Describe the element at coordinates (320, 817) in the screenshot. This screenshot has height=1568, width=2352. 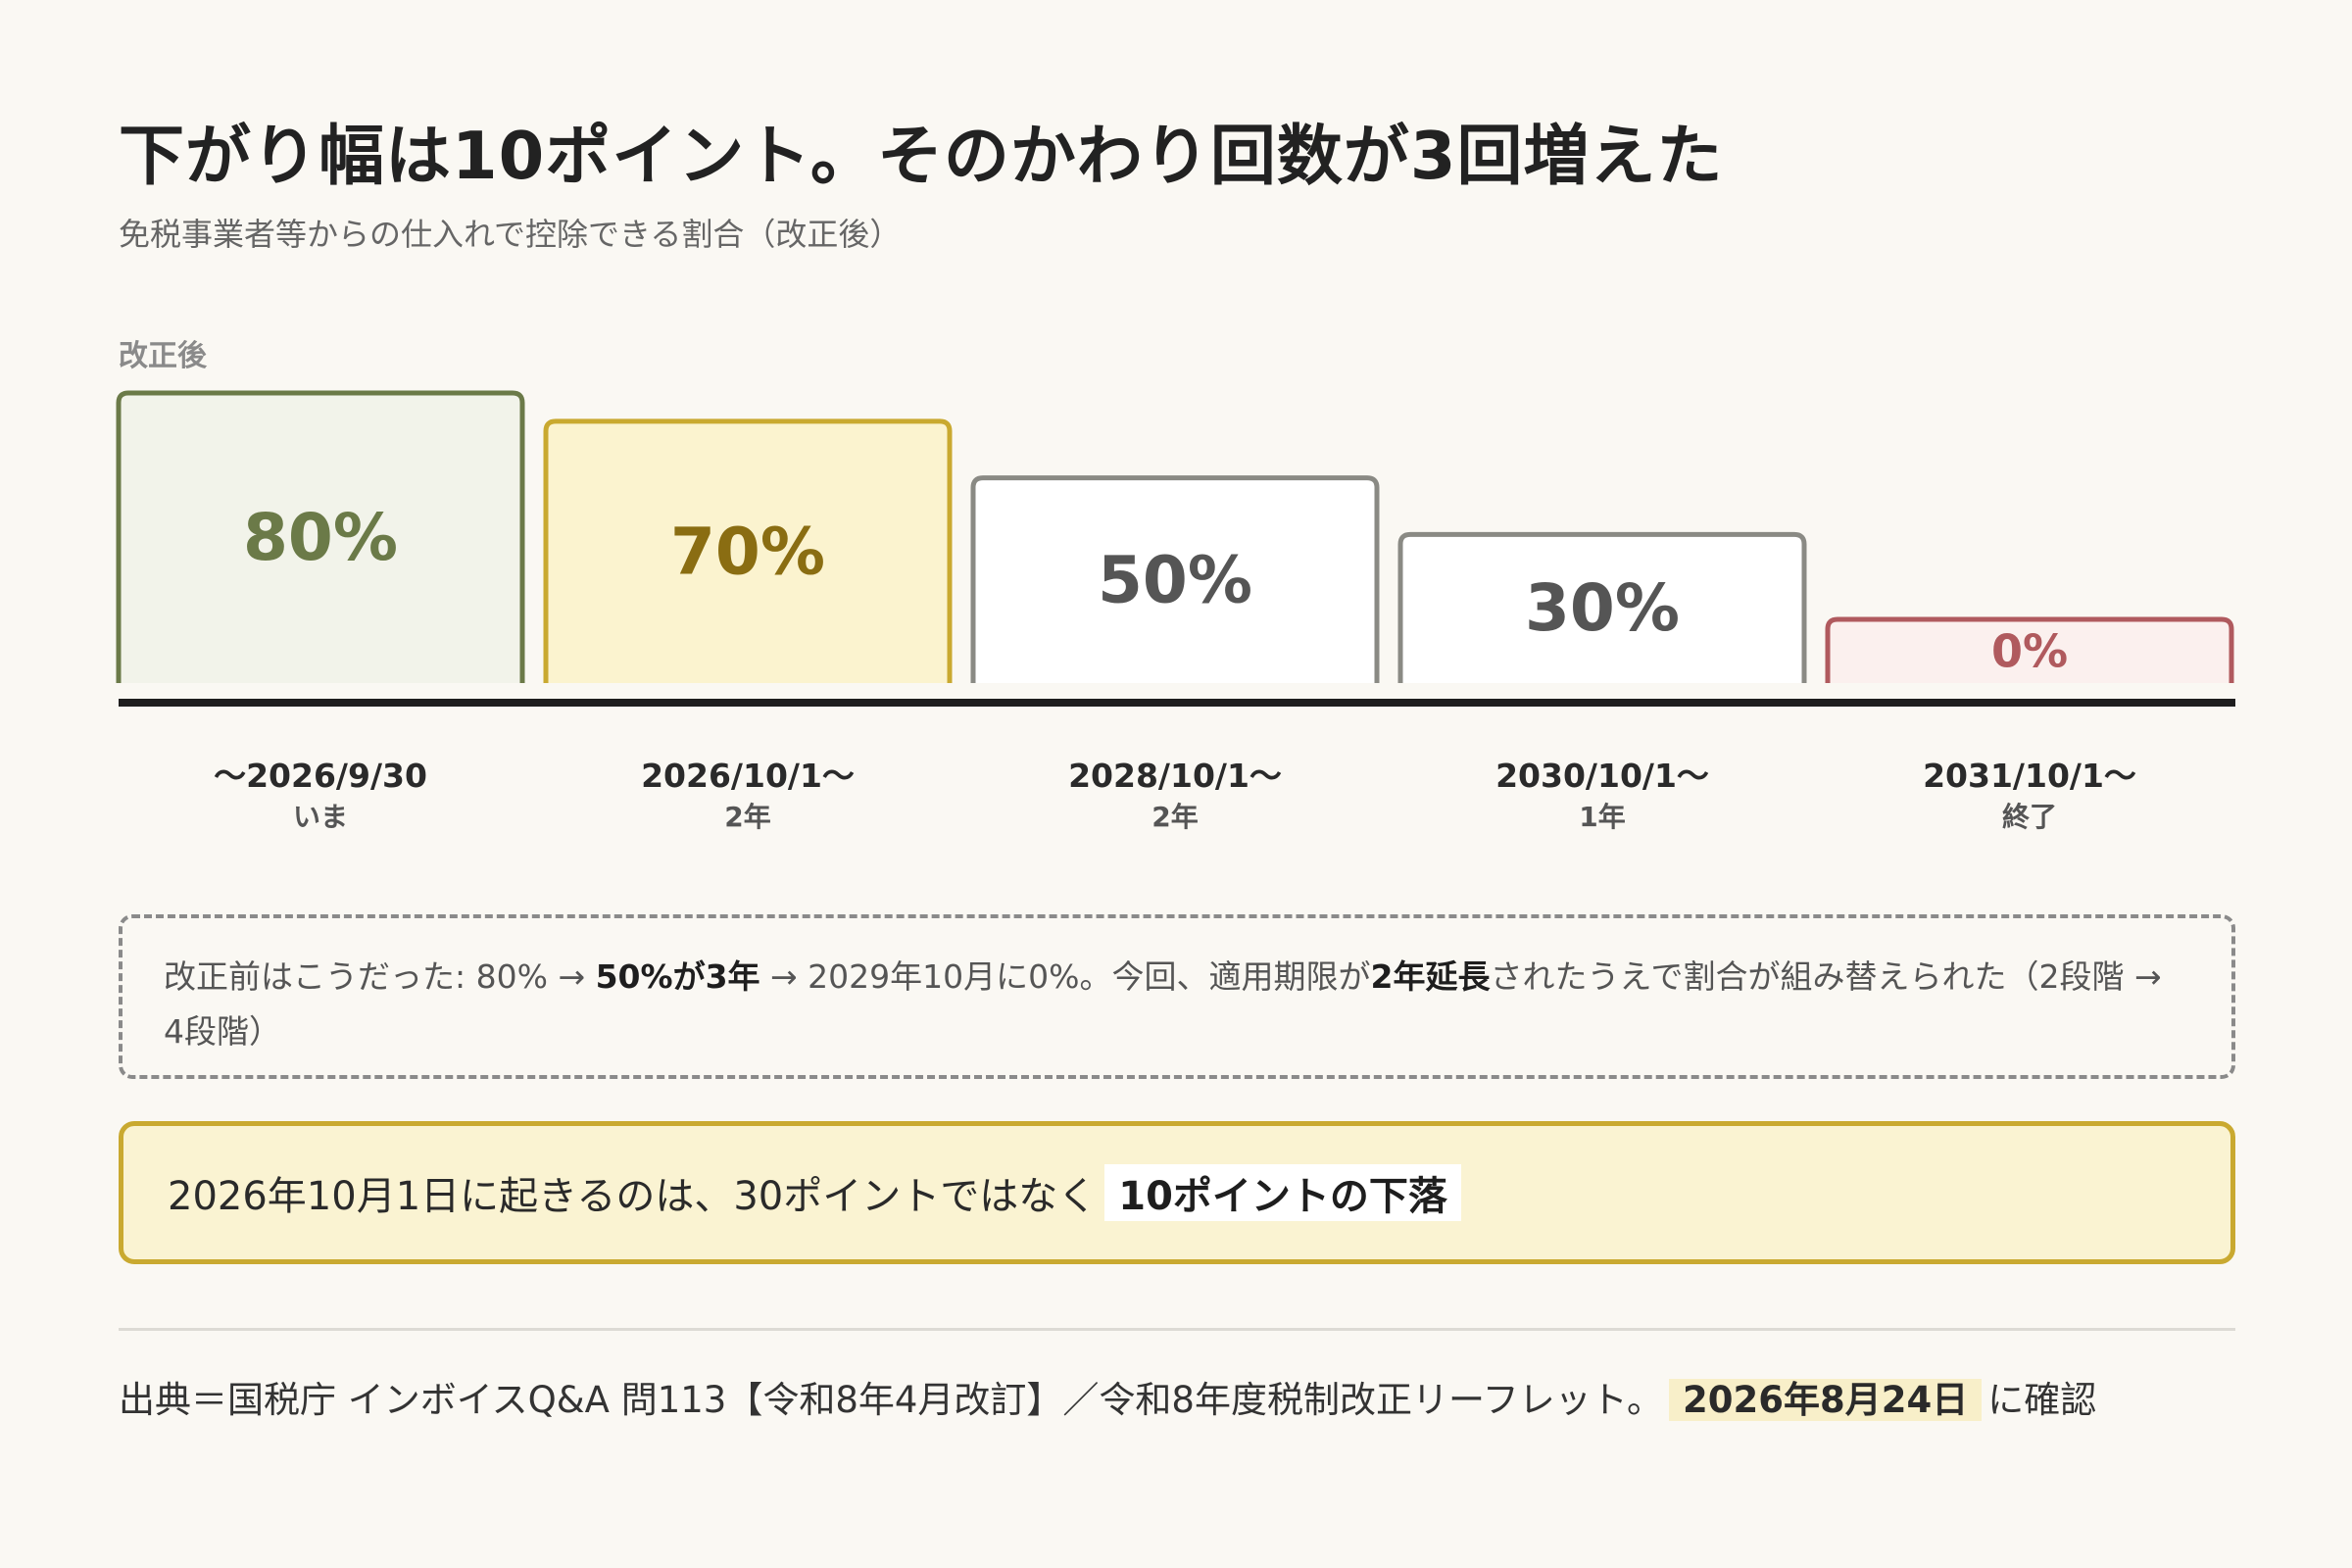
I see `category-note-0: いま` at that location.